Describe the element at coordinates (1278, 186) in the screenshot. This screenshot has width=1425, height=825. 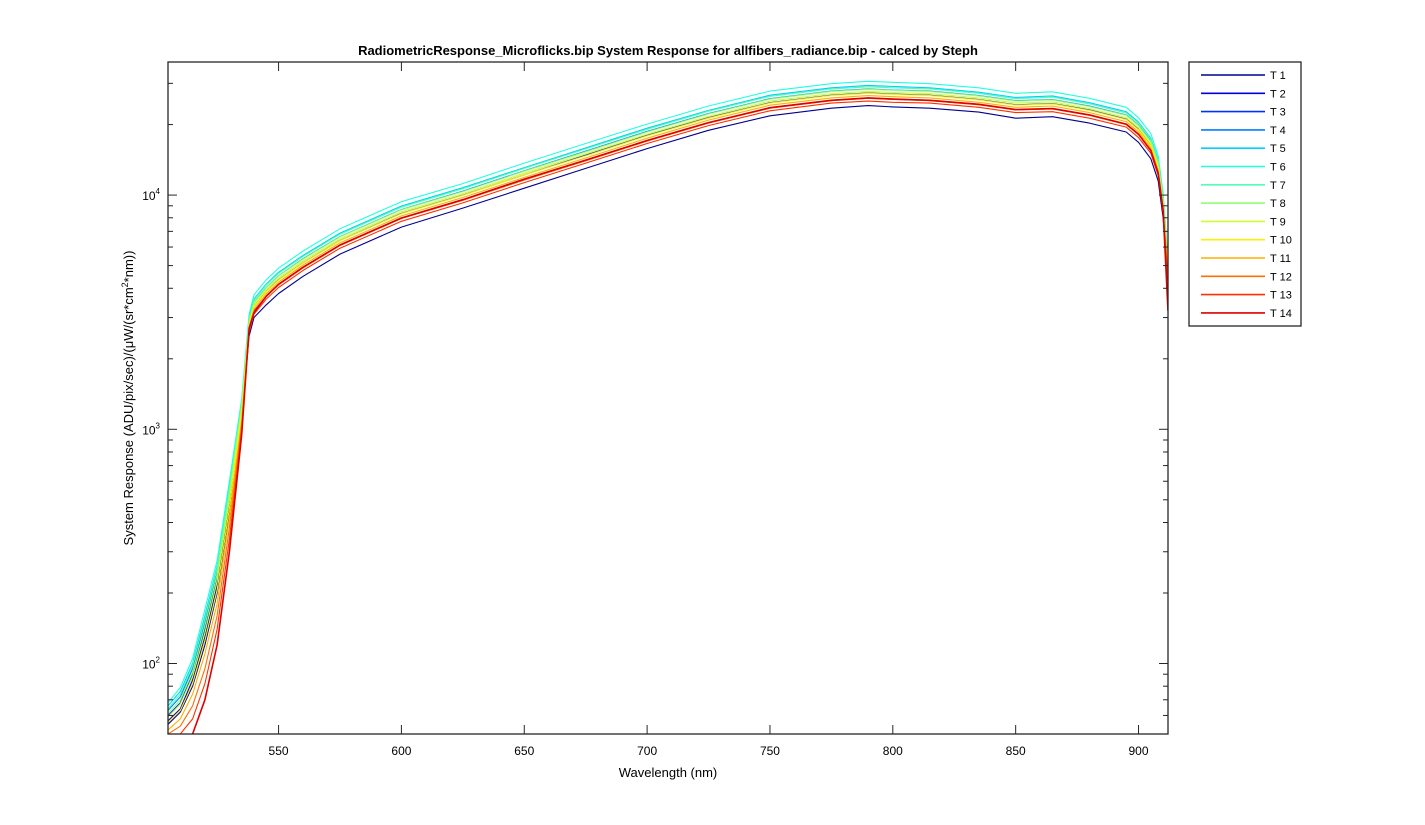
I see `legend-label: T 7` at that location.